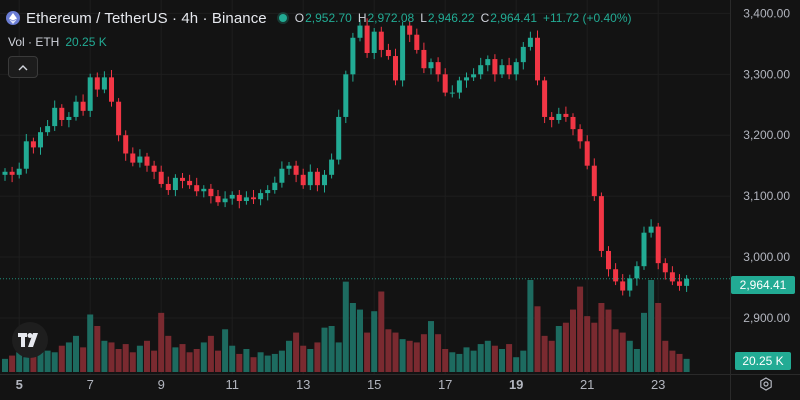 This screenshot has height=400, width=800. What do you see at coordinates (23, 67) in the screenshot?
I see `collapse-legend-button` at bounding box center [23, 67].